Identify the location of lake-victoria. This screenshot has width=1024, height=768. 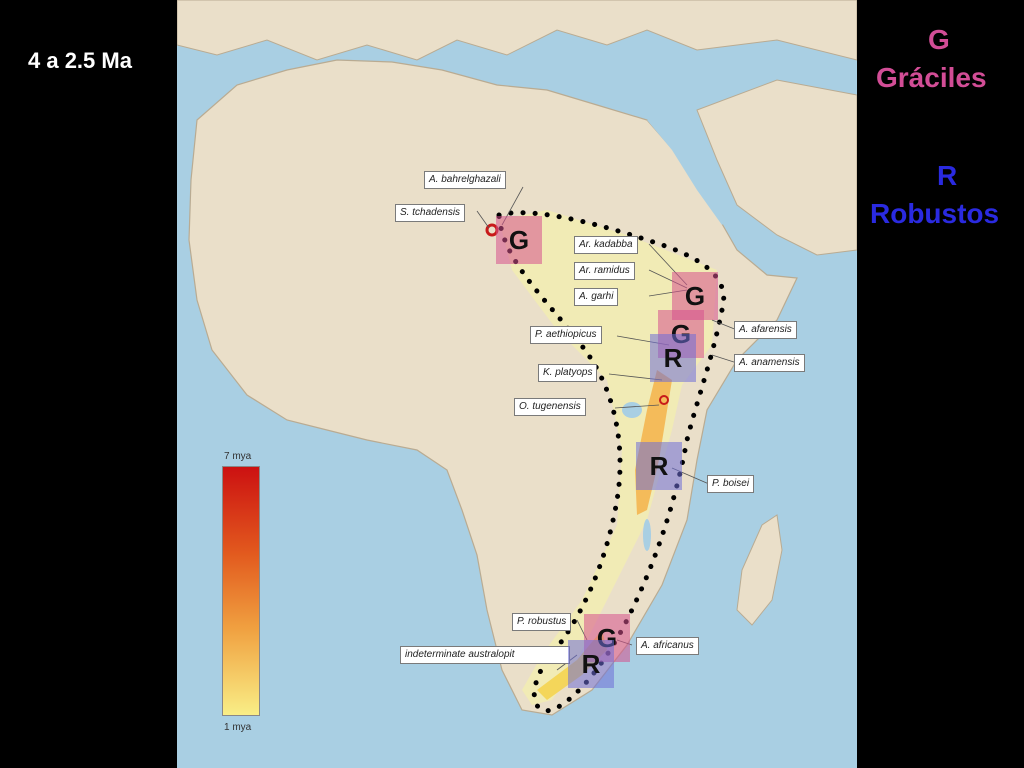
(632, 410).